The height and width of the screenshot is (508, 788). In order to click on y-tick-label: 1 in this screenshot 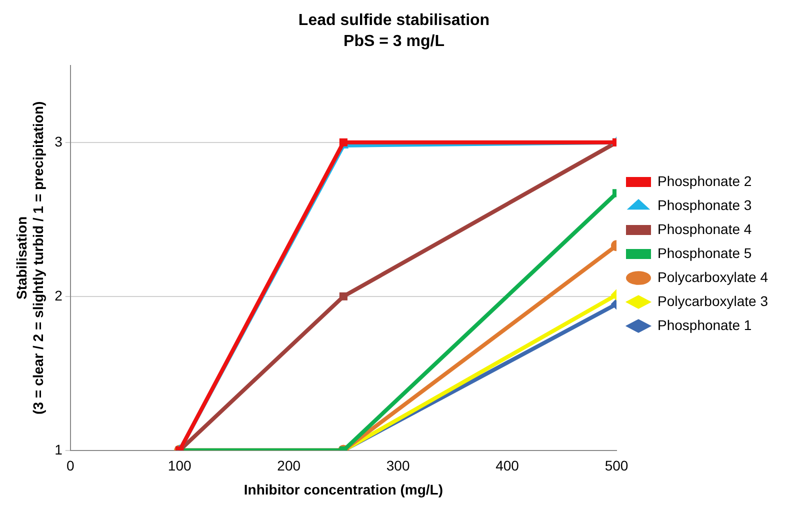, I will do `click(58, 449)`.